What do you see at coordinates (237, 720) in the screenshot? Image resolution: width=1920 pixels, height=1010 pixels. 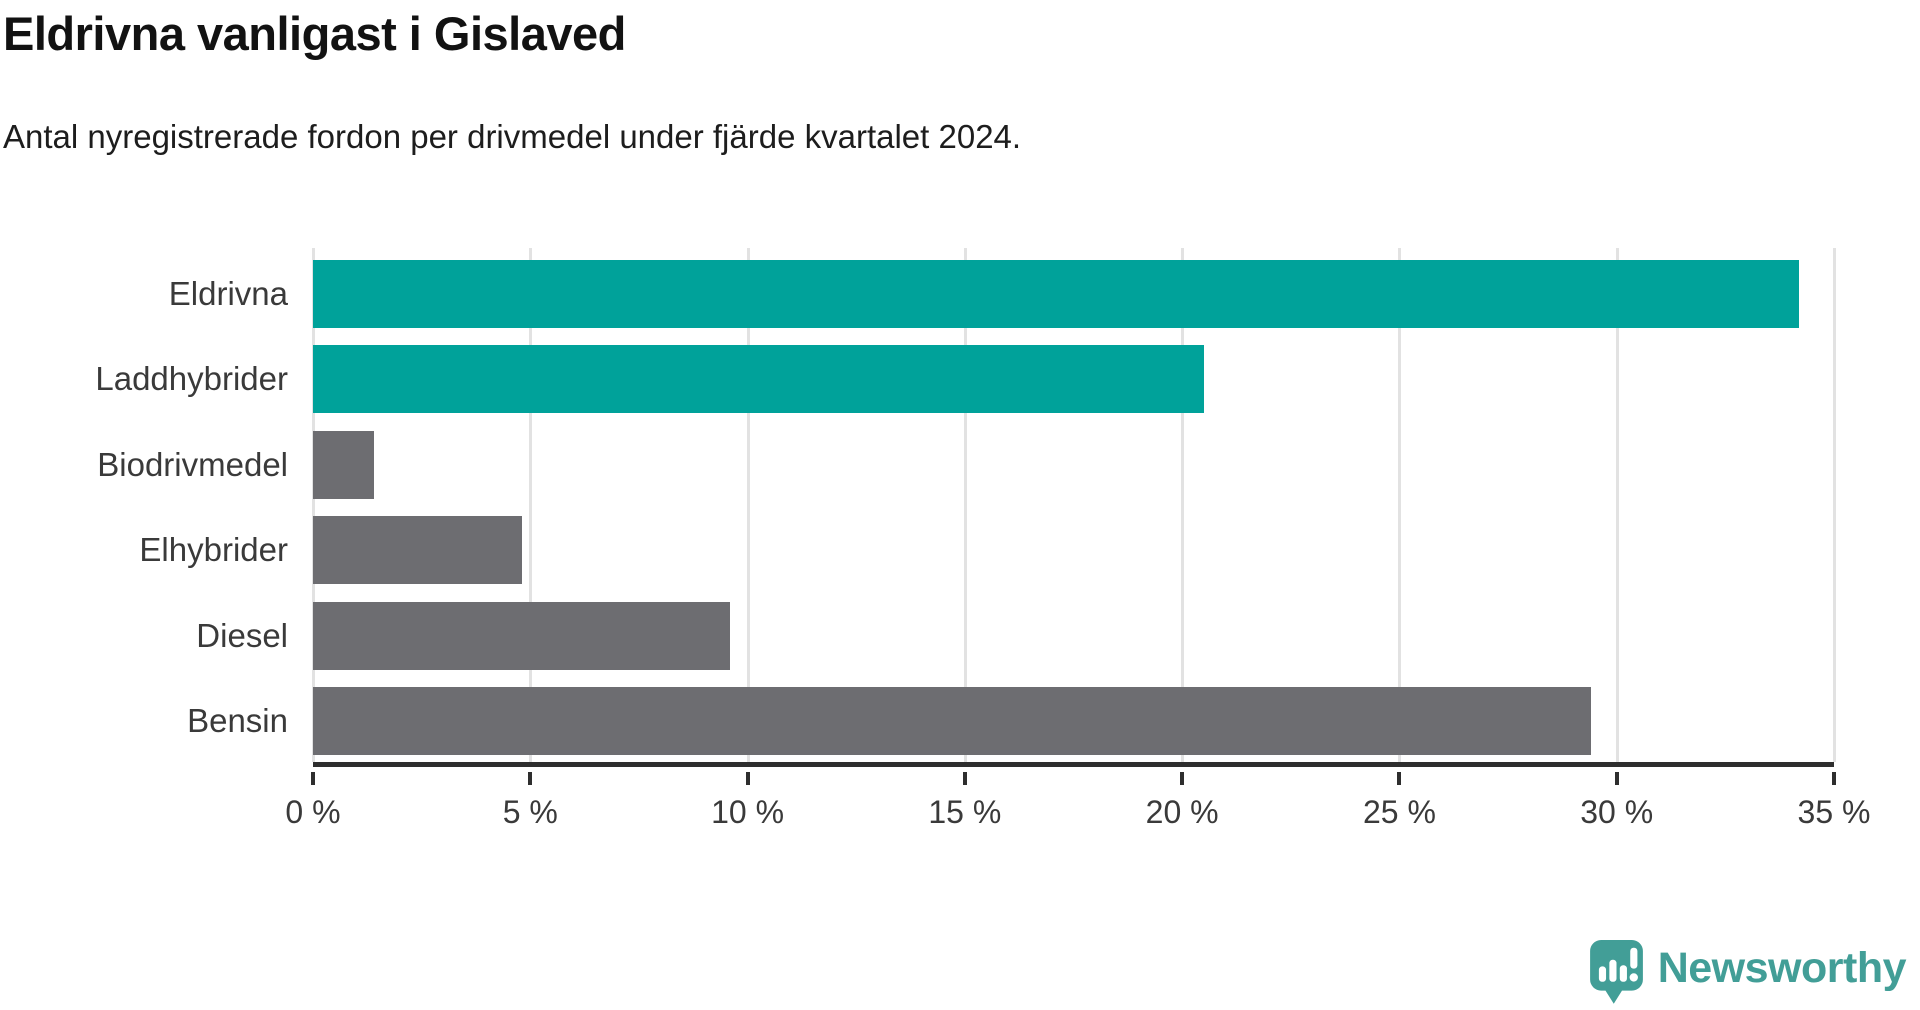 I see `category-label-bensin: Bensin` at bounding box center [237, 720].